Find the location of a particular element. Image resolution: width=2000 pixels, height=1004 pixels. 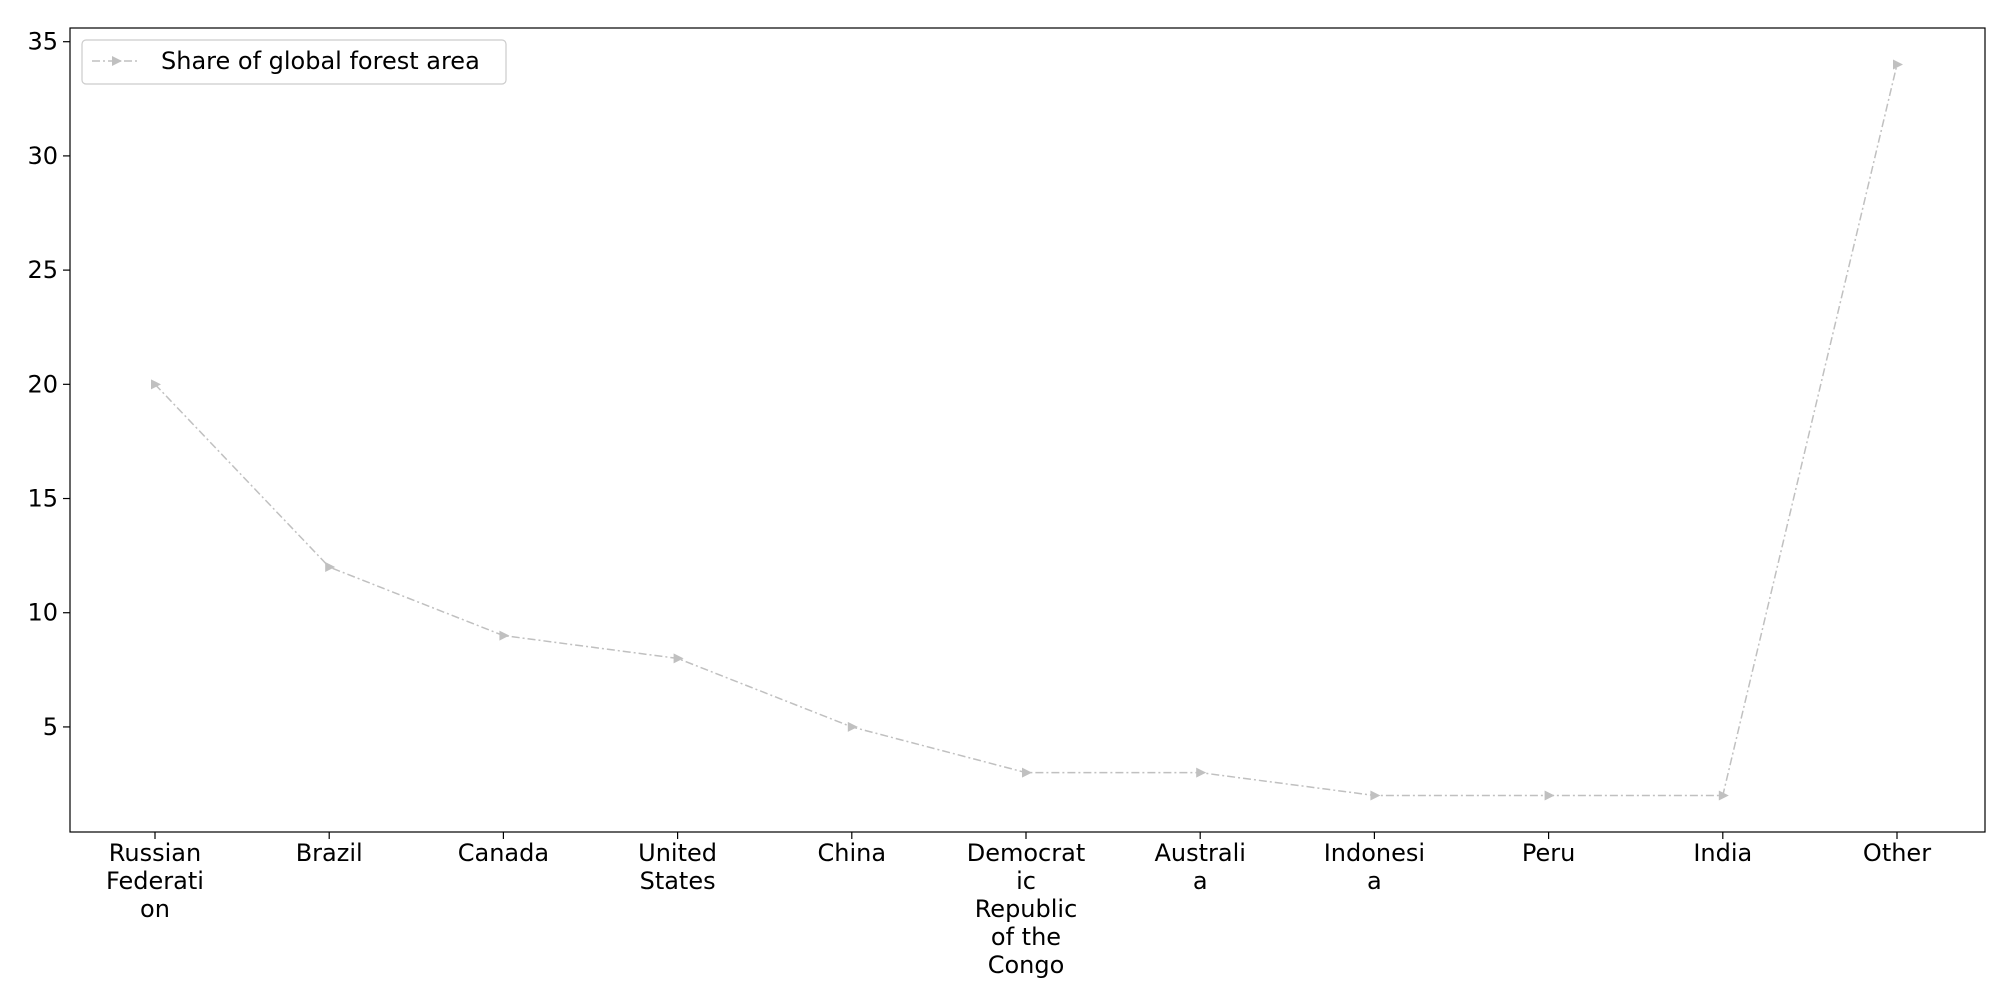

x-tick-label-line: Peru is located at coordinates (1548, 853).